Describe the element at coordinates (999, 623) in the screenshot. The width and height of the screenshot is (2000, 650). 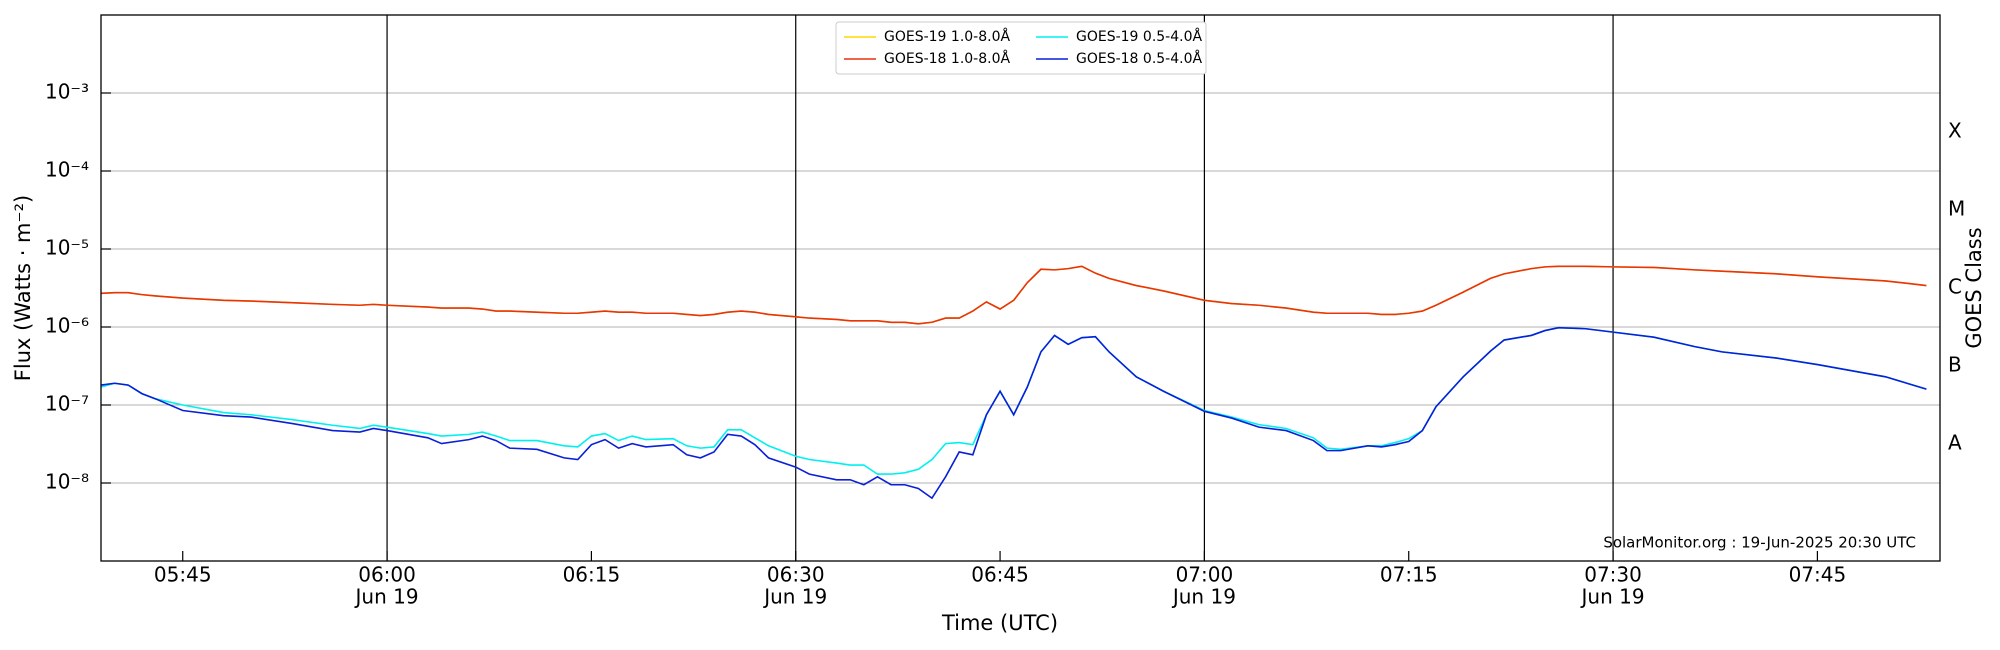
I see `x-axis-label: Time (UTC)` at that location.